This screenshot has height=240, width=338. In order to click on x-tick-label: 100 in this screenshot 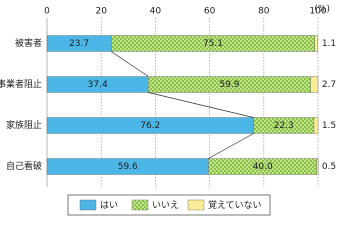, I will do `click(317, 12)`.